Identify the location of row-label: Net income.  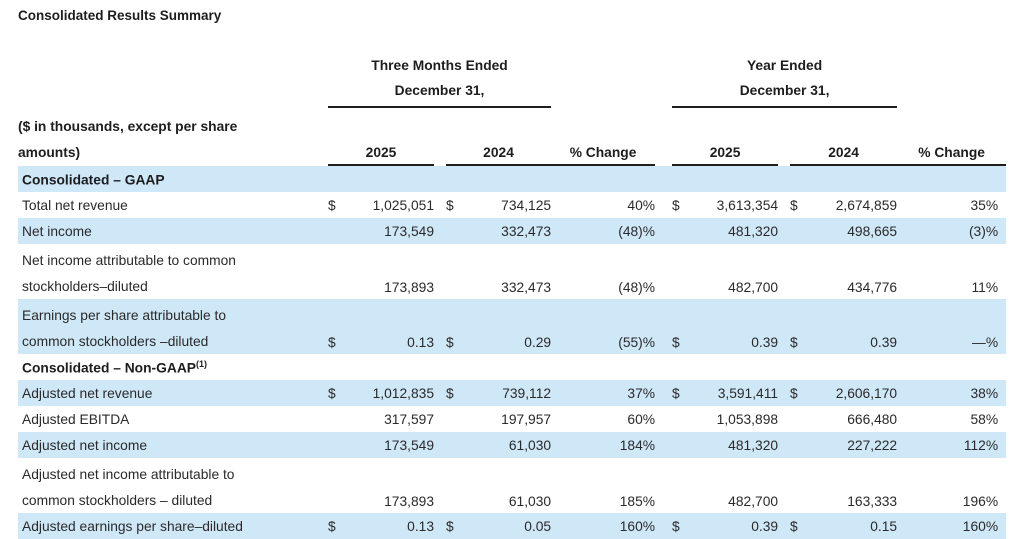
(173, 231).